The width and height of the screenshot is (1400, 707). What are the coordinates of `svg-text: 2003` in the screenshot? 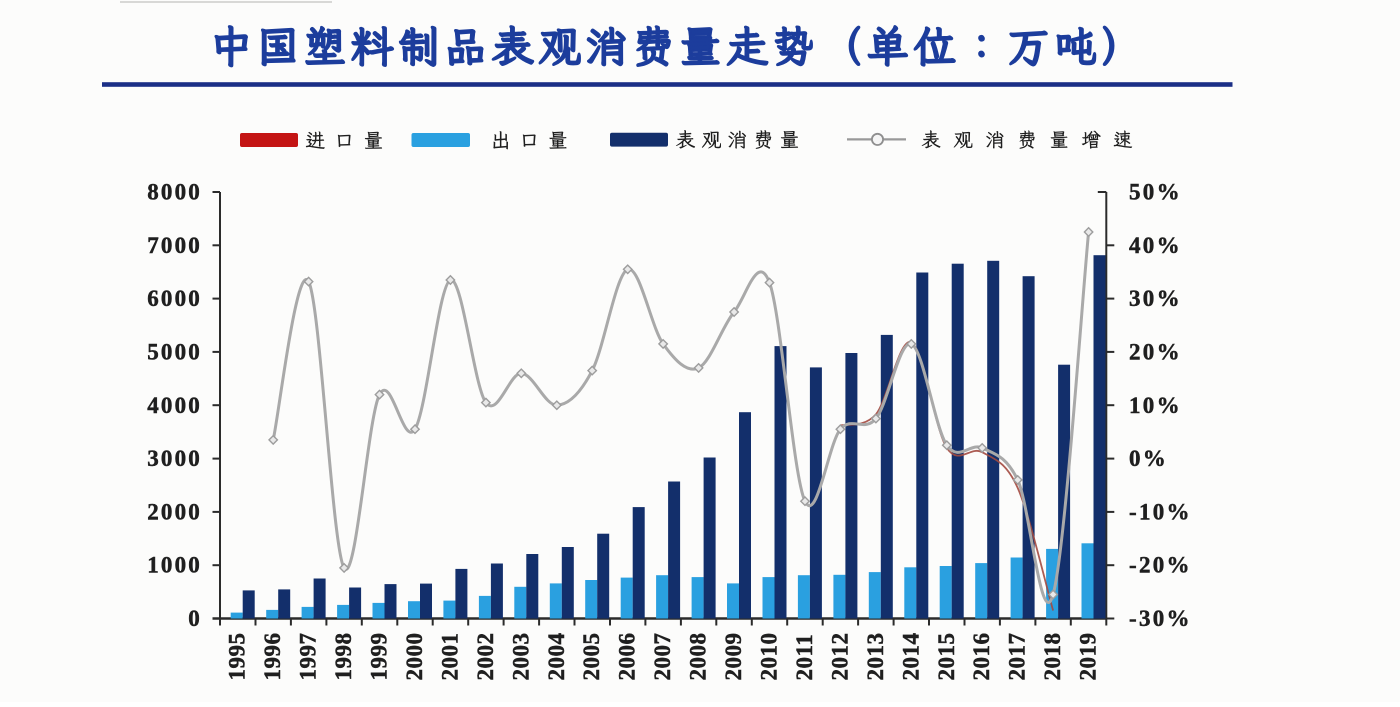 It's located at (520, 657).